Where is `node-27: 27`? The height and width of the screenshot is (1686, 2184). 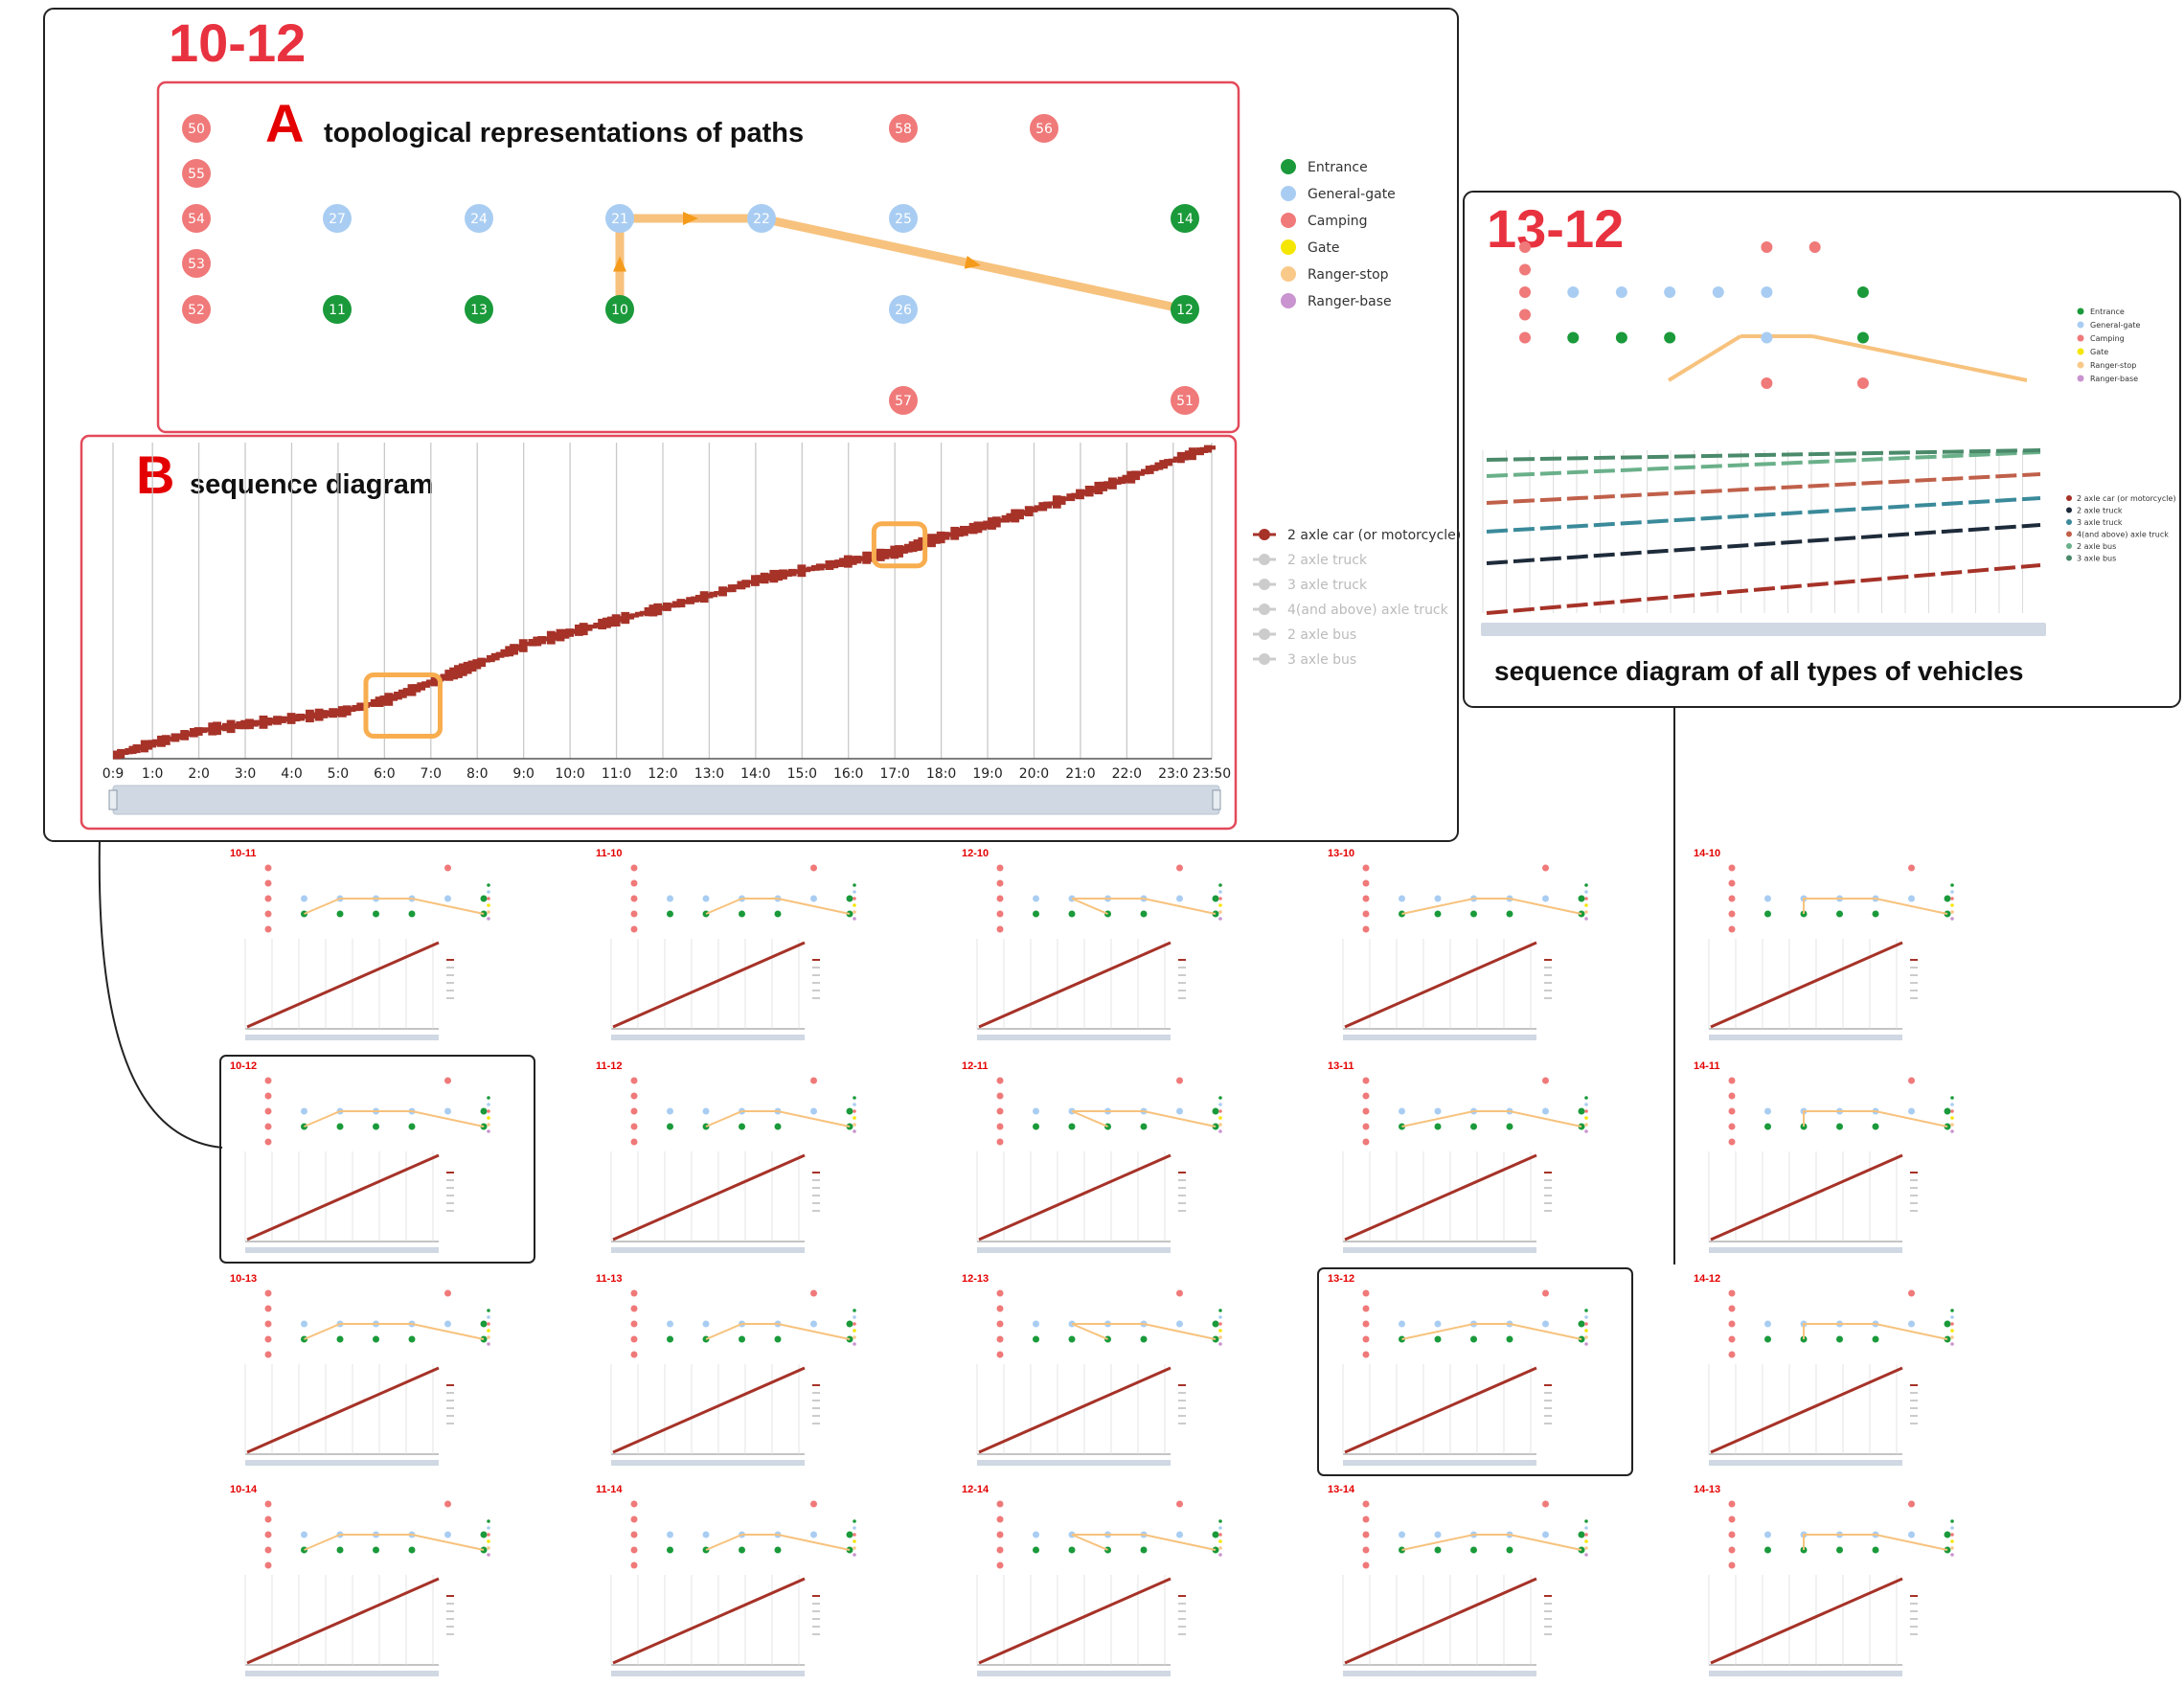 node-27: 27 is located at coordinates (337, 218).